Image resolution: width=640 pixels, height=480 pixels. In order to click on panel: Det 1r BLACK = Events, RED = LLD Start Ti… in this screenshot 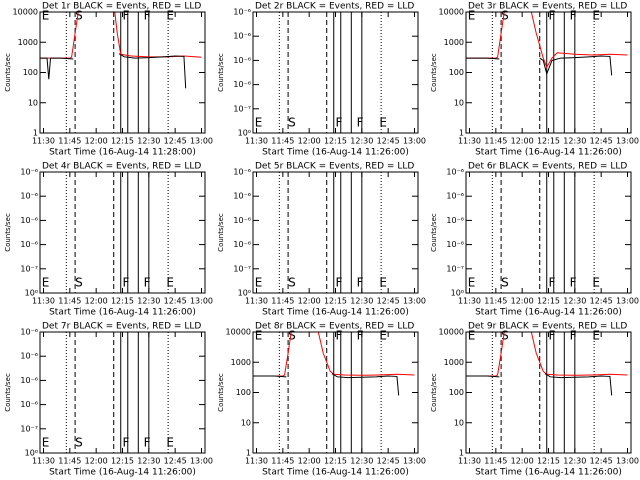, I will do `click(108, 80)`.